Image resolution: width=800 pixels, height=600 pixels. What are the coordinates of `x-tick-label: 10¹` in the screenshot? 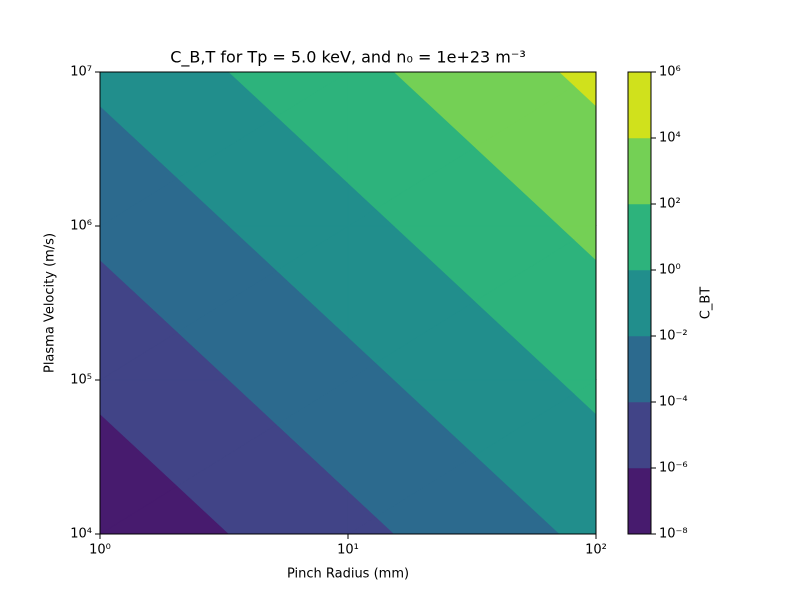 It's located at (348, 550).